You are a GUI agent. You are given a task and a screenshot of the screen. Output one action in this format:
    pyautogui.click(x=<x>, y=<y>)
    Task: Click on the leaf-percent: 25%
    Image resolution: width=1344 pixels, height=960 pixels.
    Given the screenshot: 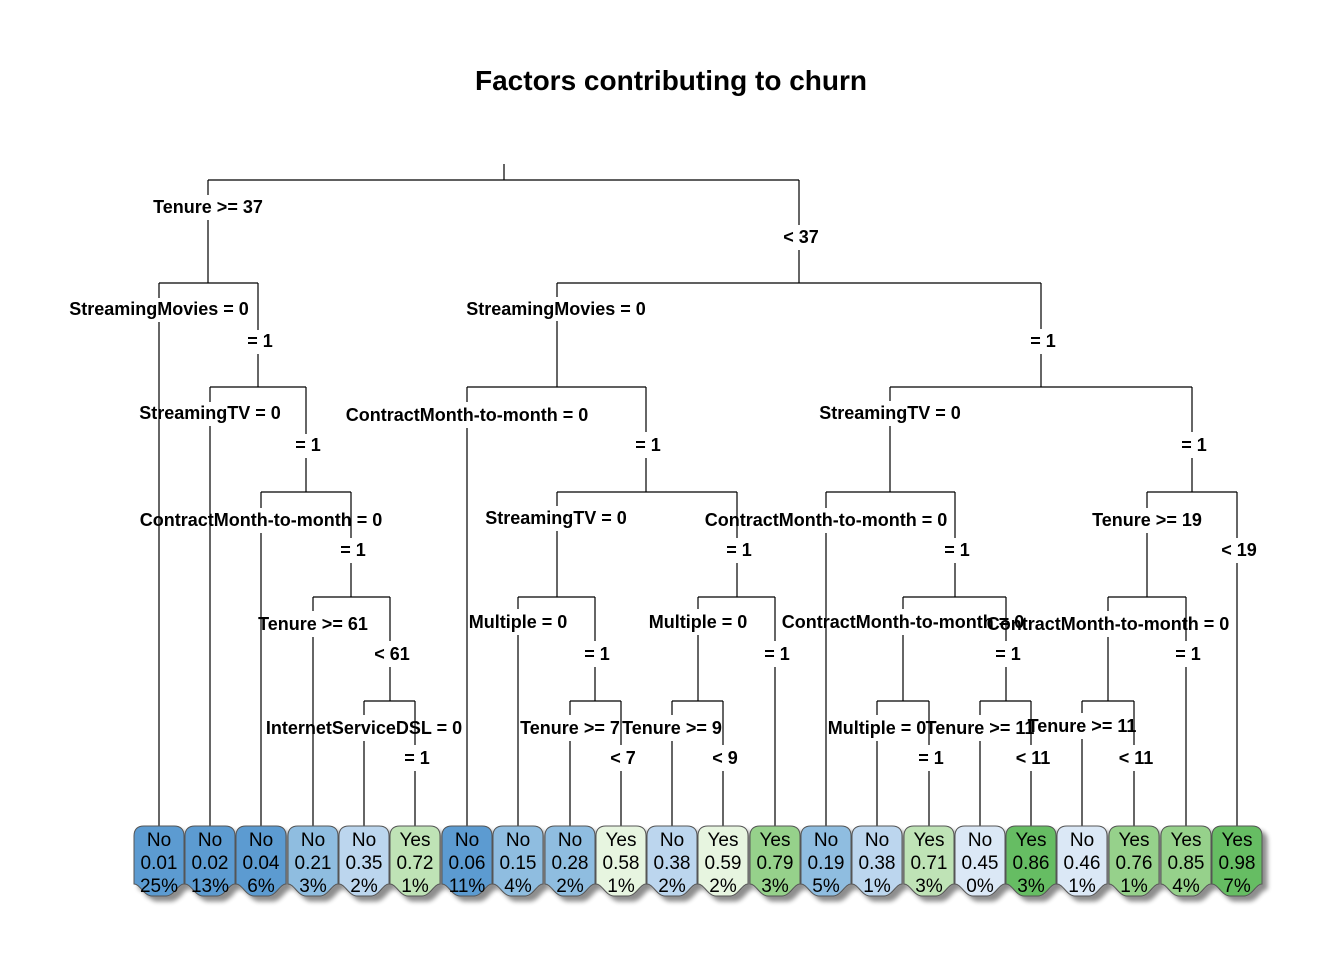 What is the action you would take?
    pyautogui.click(x=159, y=886)
    